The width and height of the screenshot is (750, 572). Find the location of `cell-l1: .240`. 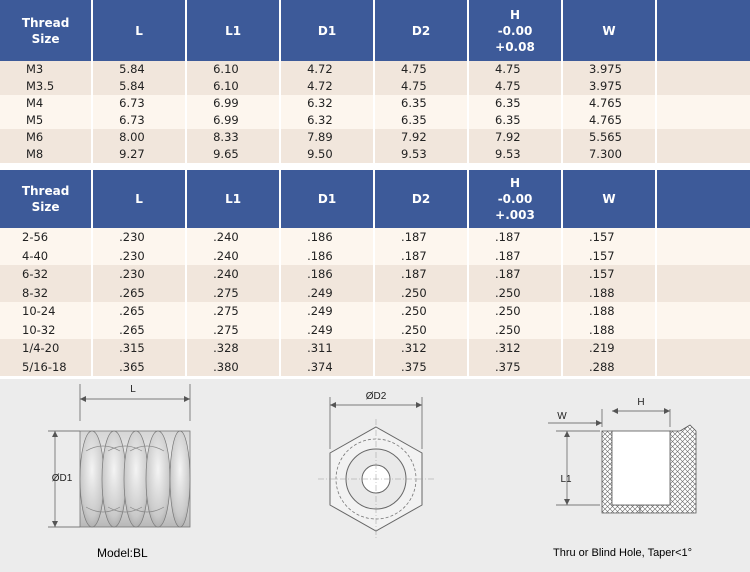

cell-l1: .240 is located at coordinates (233, 255).